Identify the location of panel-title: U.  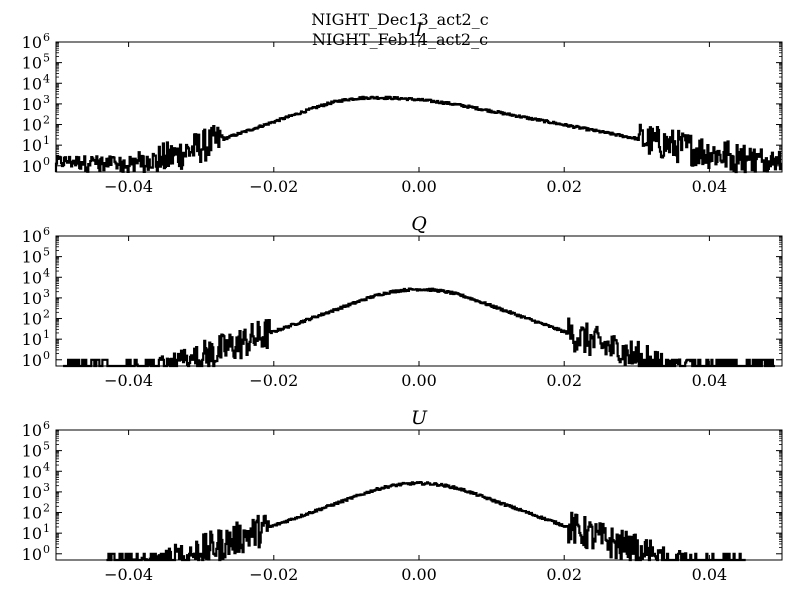
(419, 418).